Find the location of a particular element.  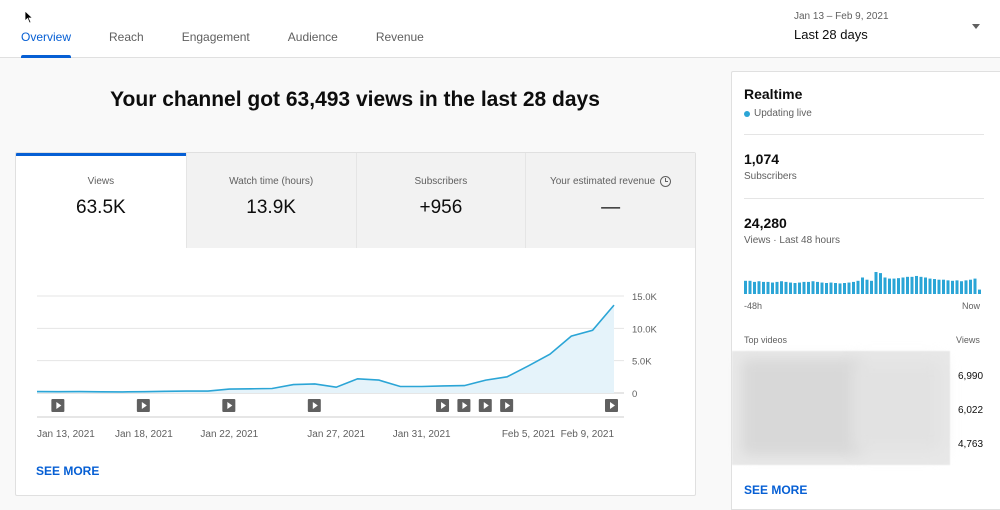

date-range-label: Last 28 days is located at coordinates (831, 34).